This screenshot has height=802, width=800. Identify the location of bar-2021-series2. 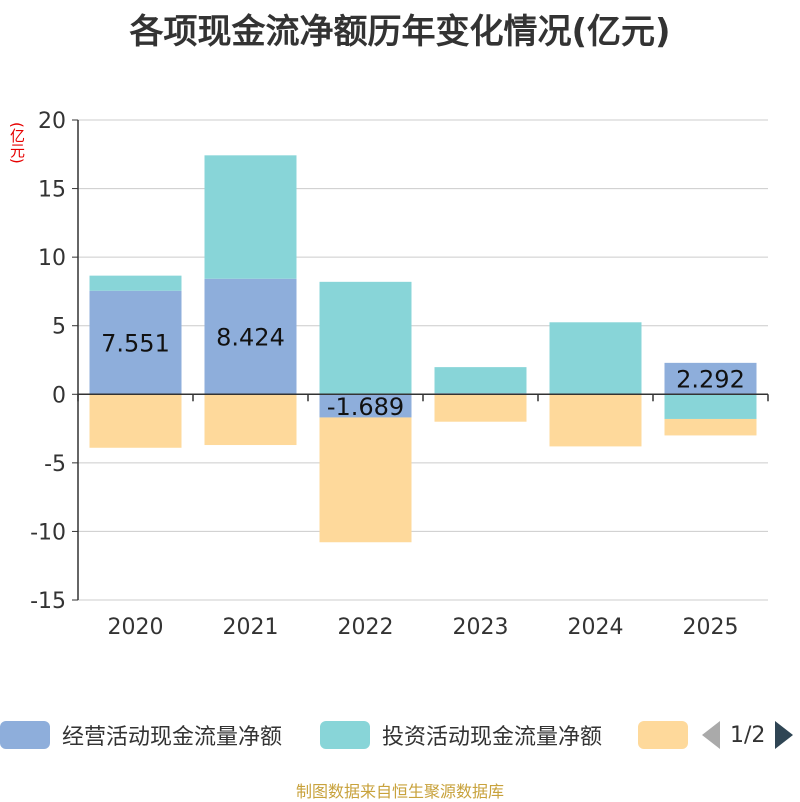
(250, 420).